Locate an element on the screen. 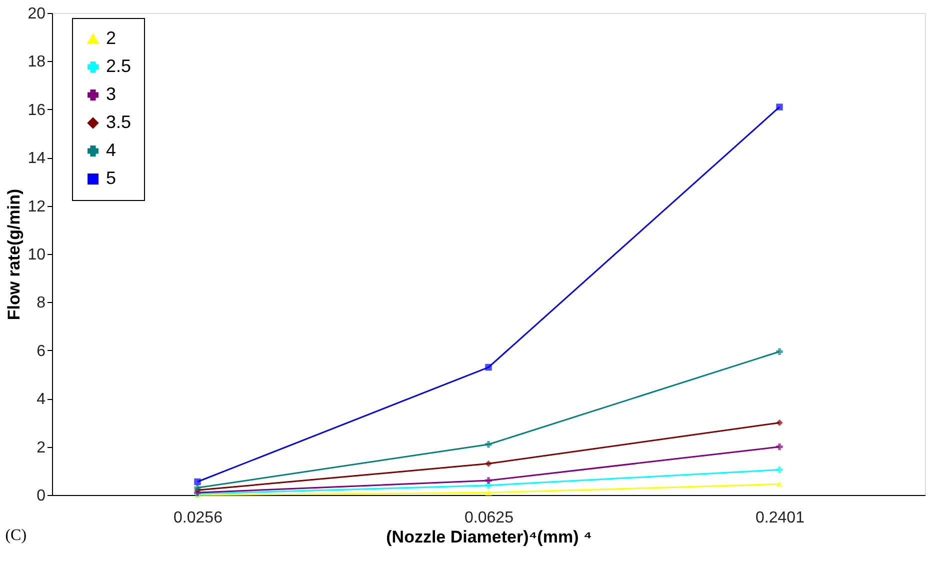  y-tick-label: 20 is located at coordinates (37, 14).